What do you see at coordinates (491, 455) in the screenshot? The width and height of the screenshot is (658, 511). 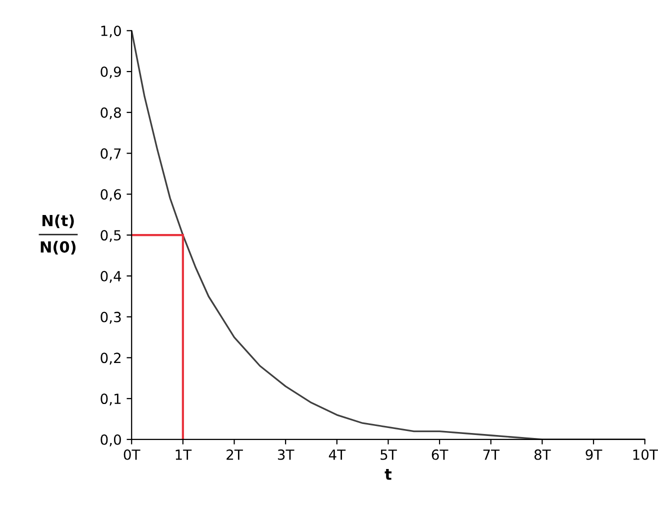 I see `x-tick-label: 7T` at bounding box center [491, 455].